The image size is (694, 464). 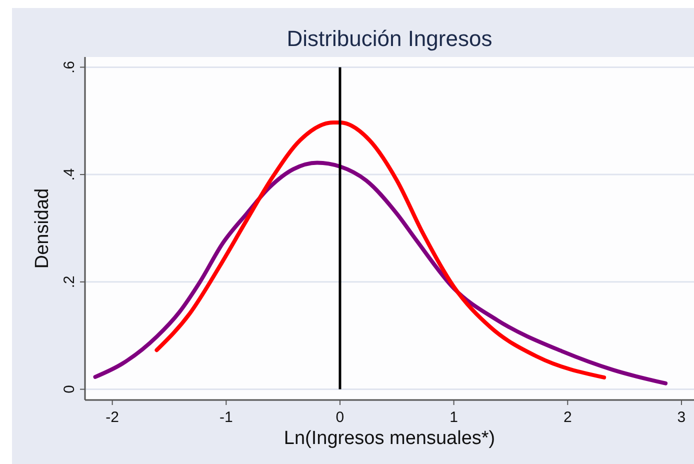 What do you see at coordinates (69, 174) in the screenshot?
I see `y-tick-label: .4` at bounding box center [69, 174].